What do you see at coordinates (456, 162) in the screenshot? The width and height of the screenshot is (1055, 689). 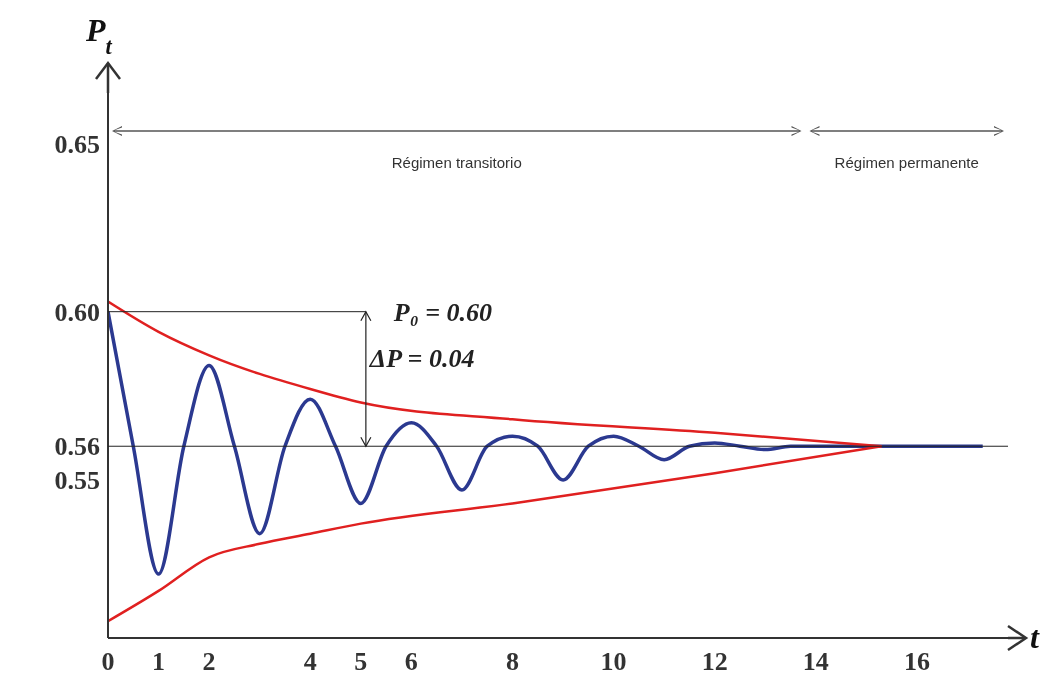 I see `annotation: Régimen transitorio` at bounding box center [456, 162].